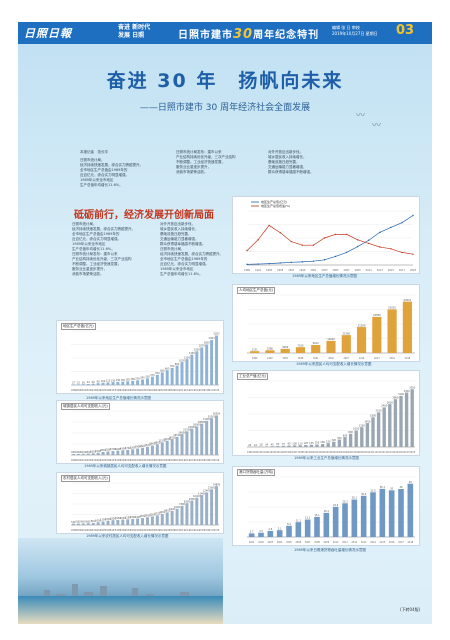  I want to click on data-label: 26000, so click(197, 425).